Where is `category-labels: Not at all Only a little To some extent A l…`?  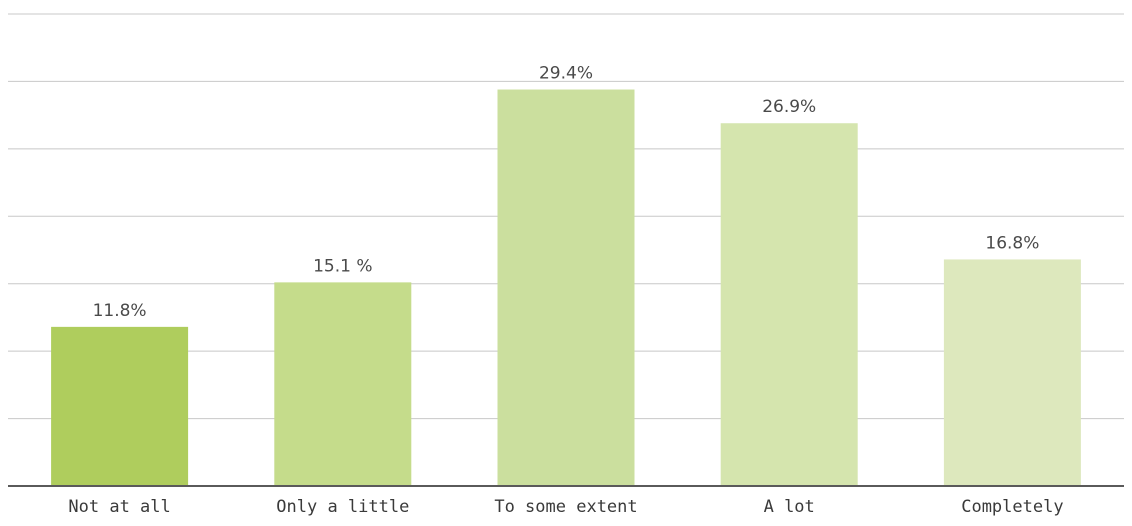 category-labels: Not at all Only a little To some extent A l… is located at coordinates (565, 507).